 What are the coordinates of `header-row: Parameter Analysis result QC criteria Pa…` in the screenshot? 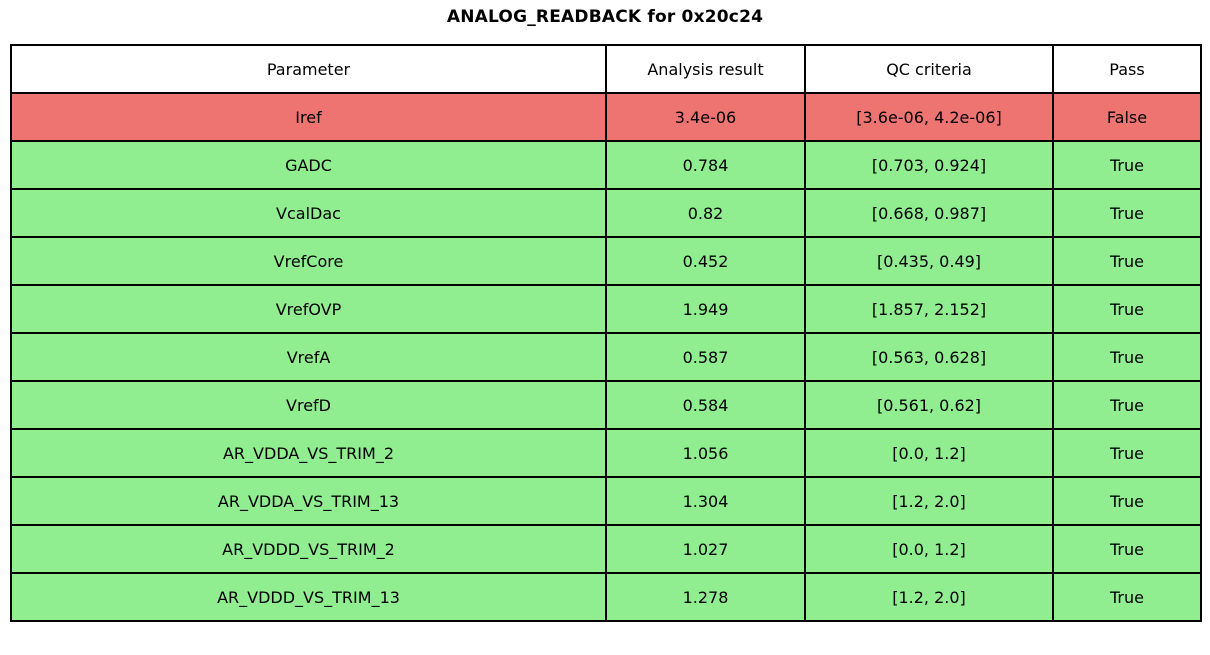 It's located at (606, 69).